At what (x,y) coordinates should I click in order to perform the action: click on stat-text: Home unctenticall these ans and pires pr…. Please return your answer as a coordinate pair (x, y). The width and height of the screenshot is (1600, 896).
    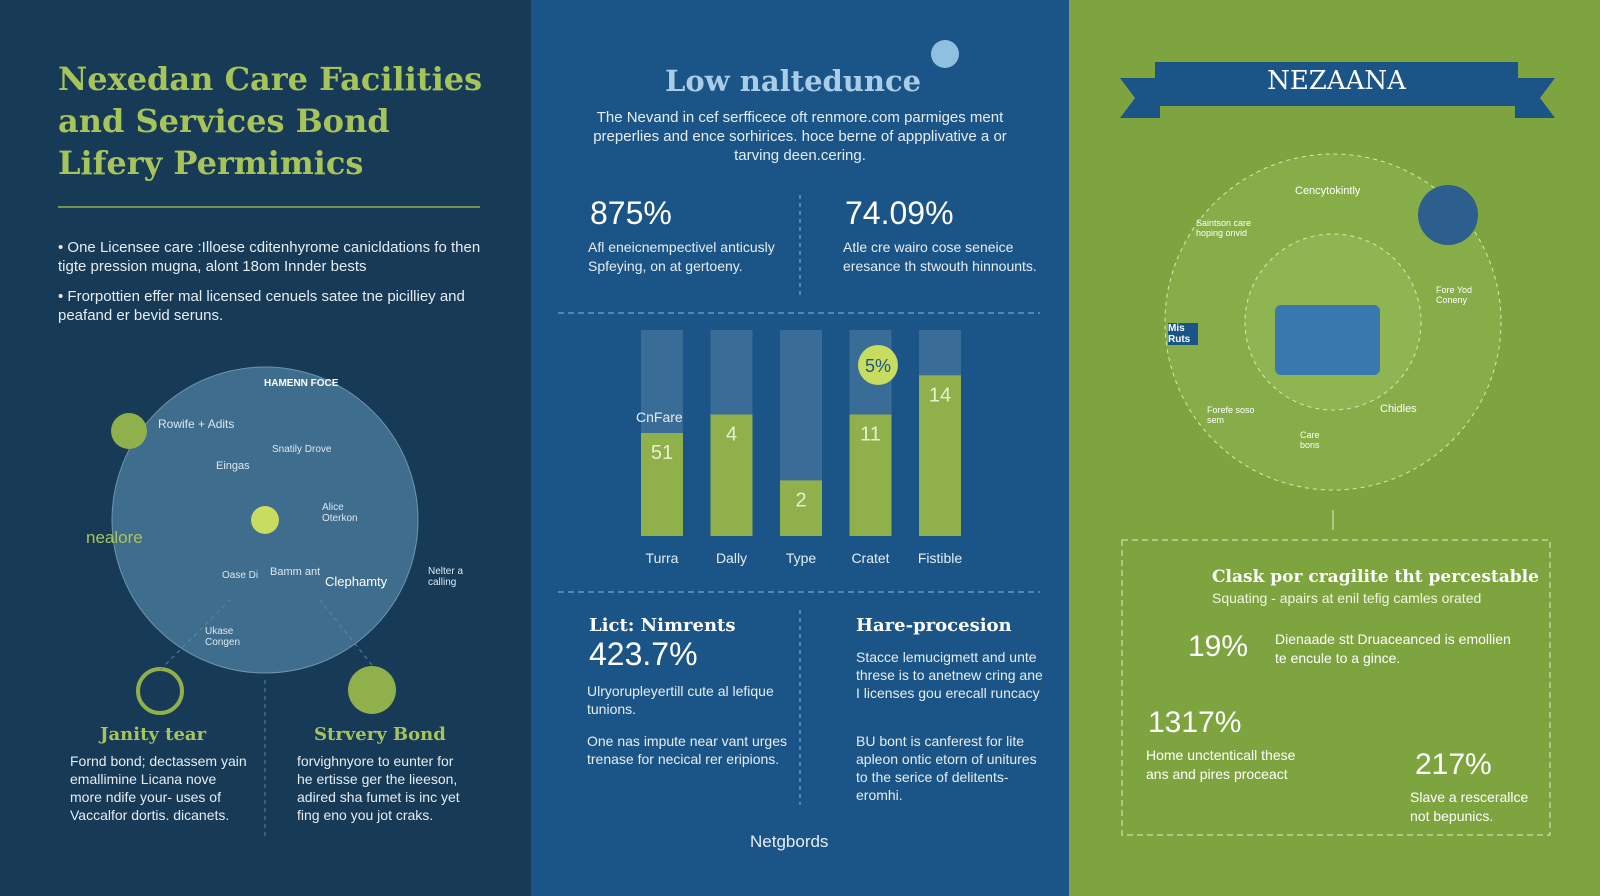
    Looking at the image, I should click on (1221, 764).